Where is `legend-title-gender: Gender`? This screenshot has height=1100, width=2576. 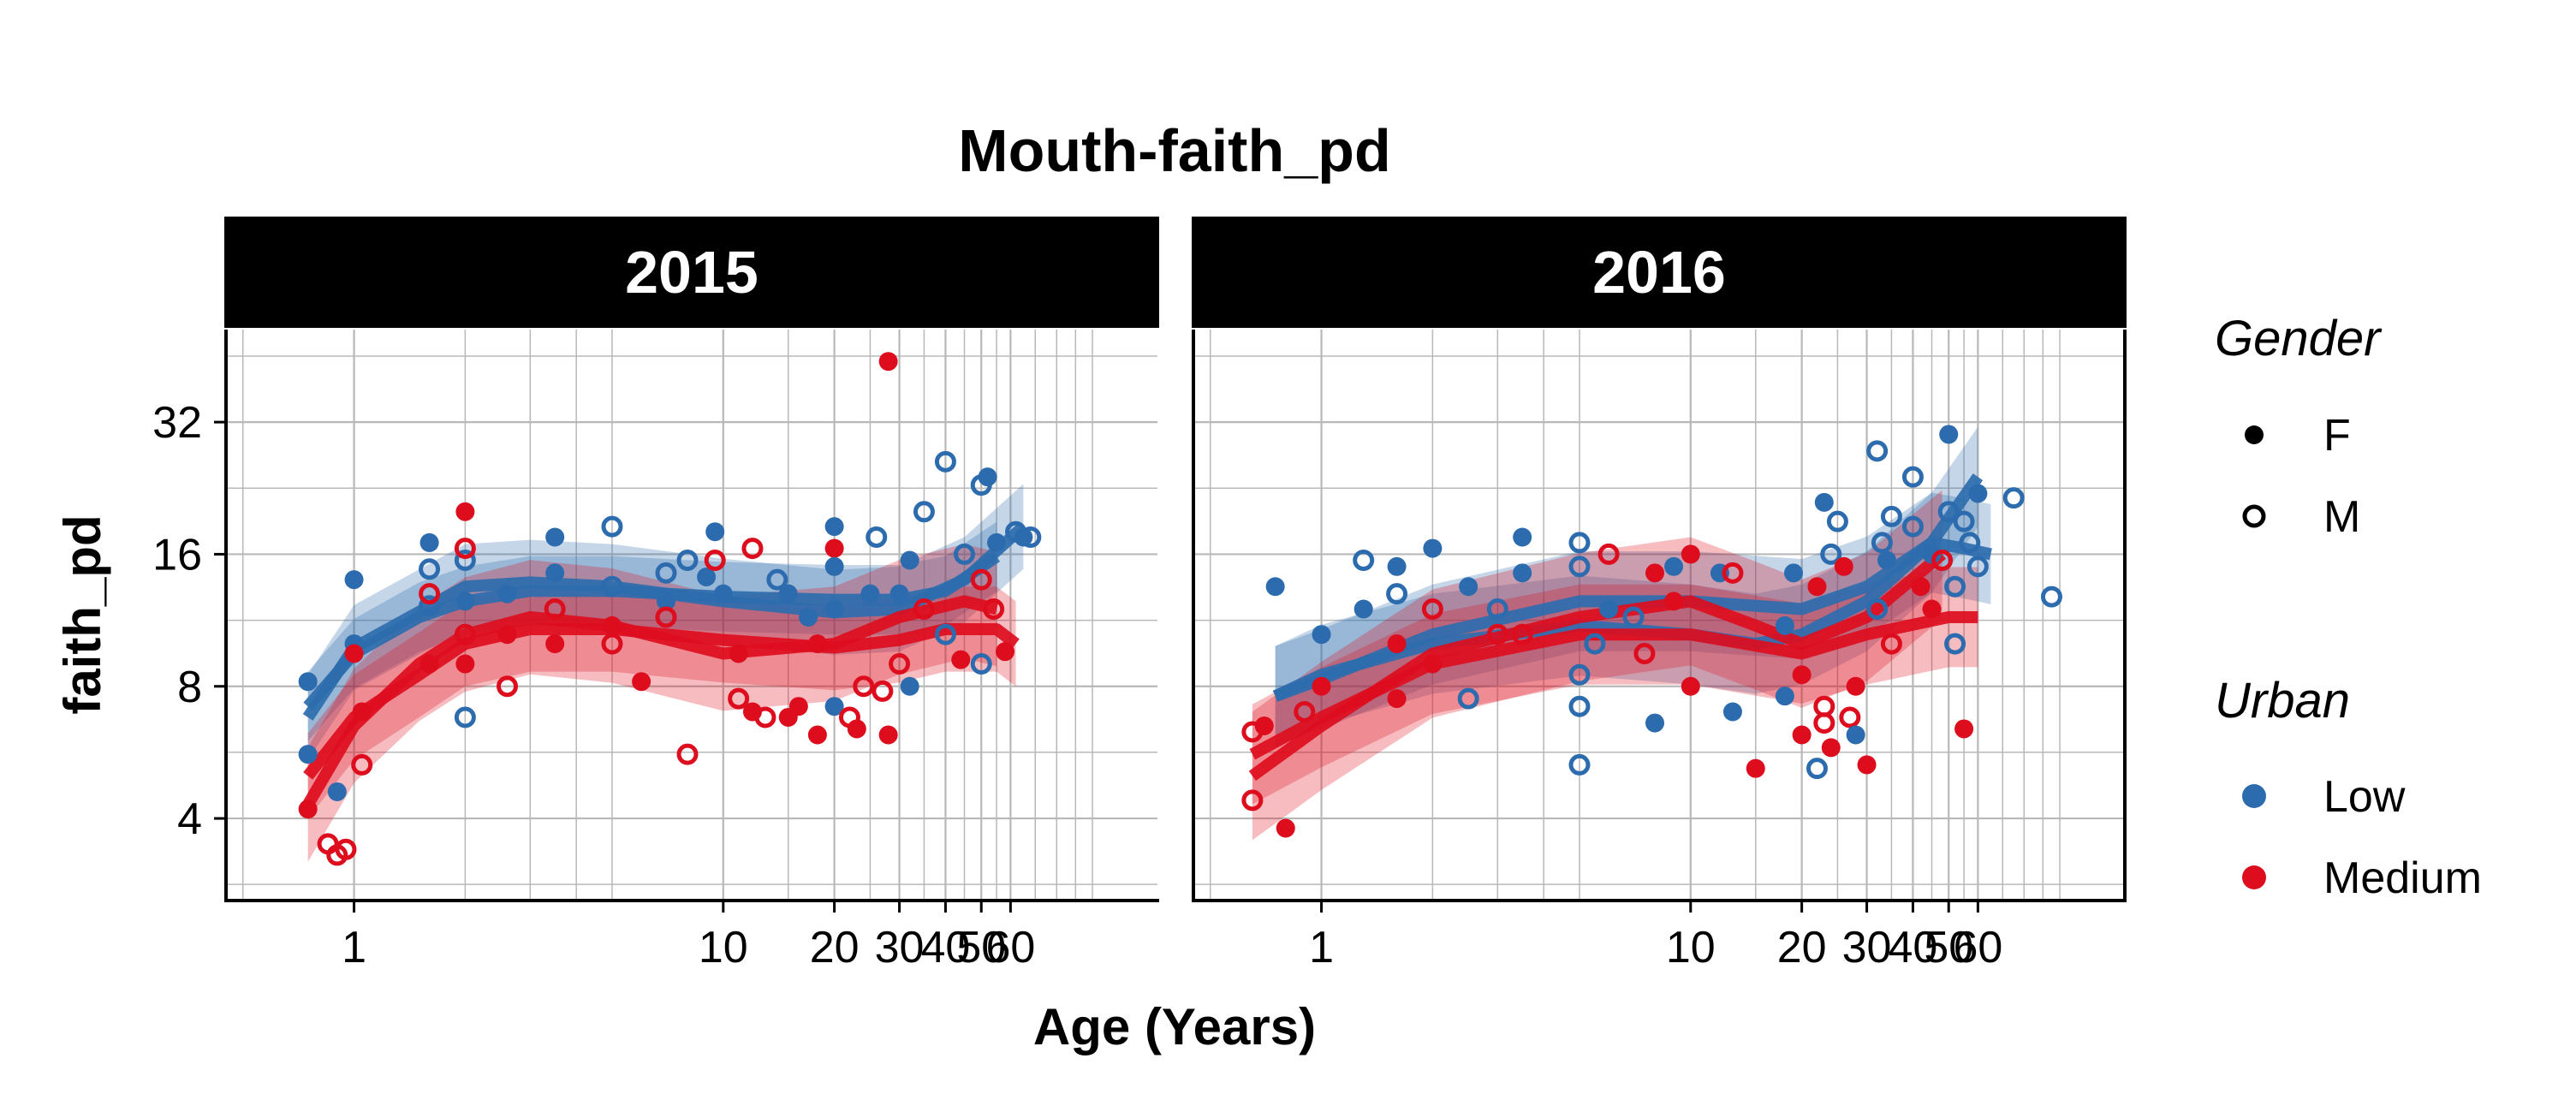 legend-title-gender: Gender is located at coordinates (2299, 338).